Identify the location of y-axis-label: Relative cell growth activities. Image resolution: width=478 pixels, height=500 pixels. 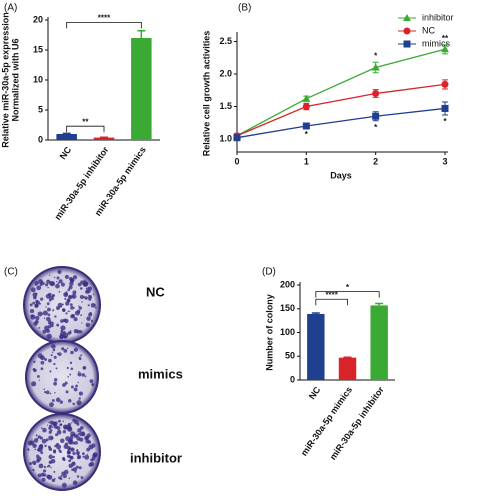
(206, 94).